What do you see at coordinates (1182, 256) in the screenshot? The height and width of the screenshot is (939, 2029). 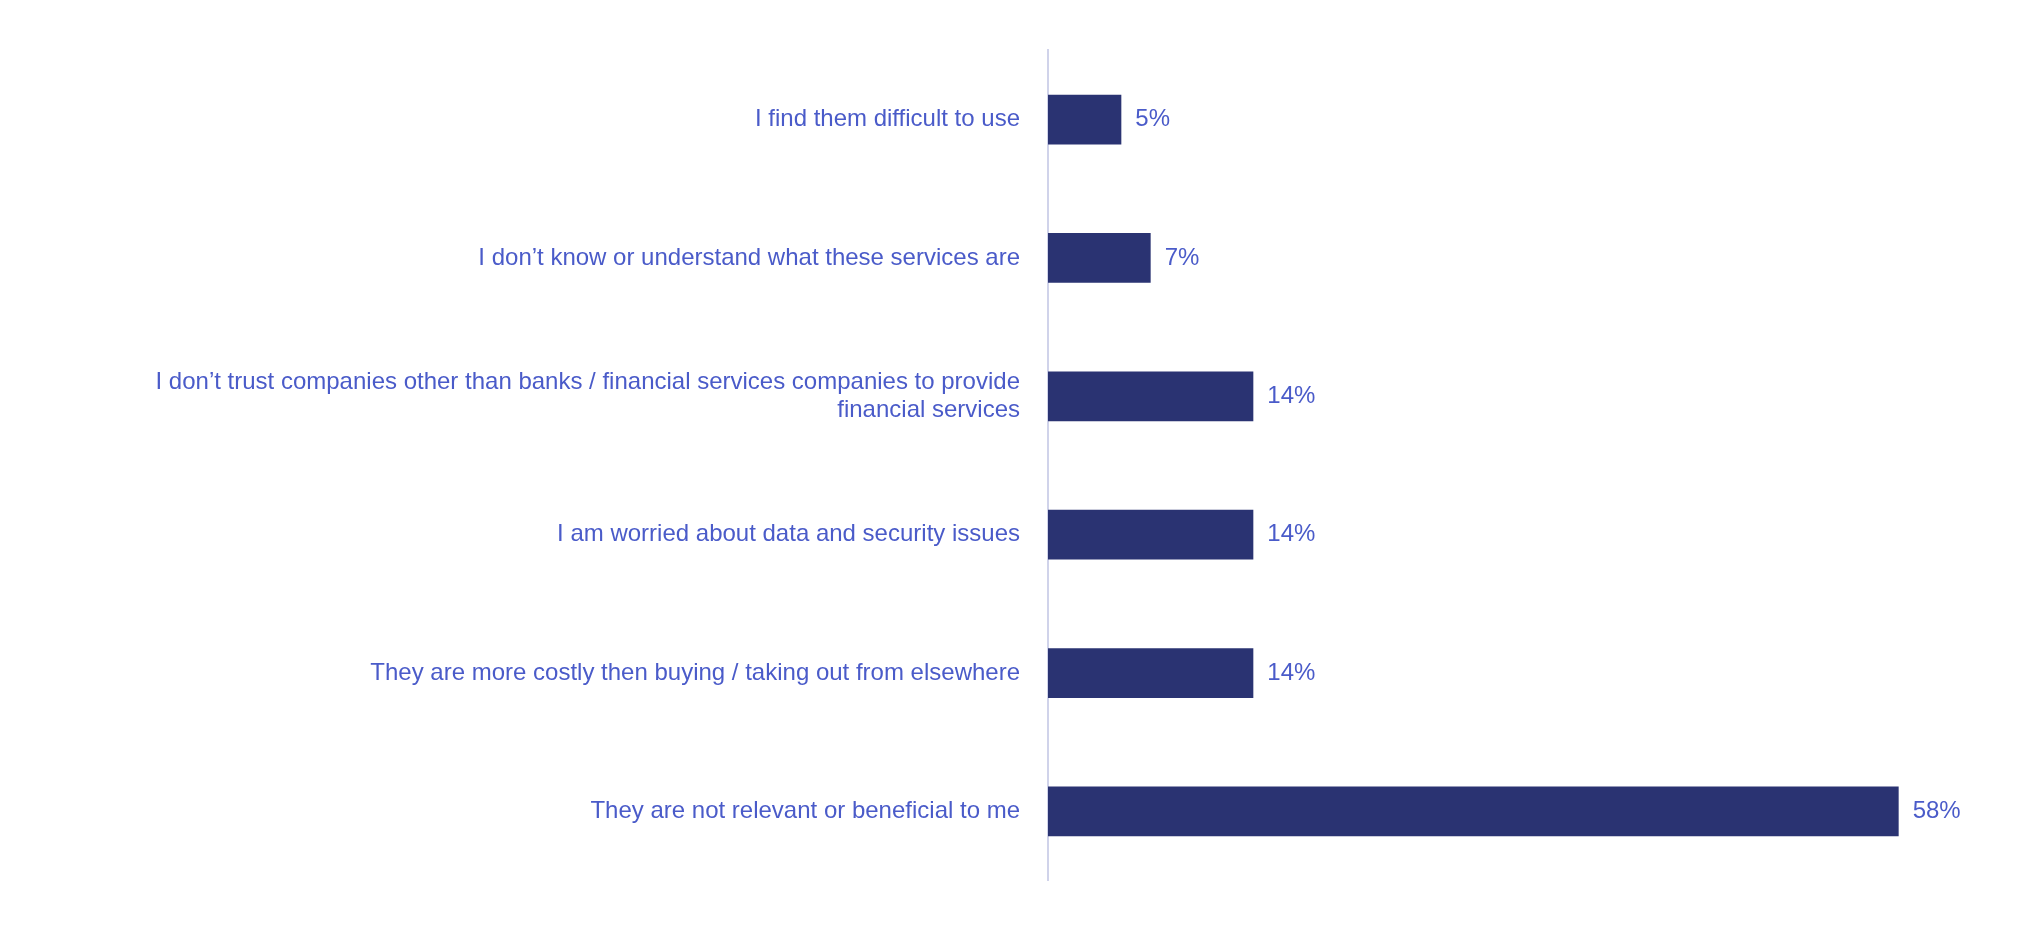 I see `data-label: 7%` at bounding box center [1182, 256].